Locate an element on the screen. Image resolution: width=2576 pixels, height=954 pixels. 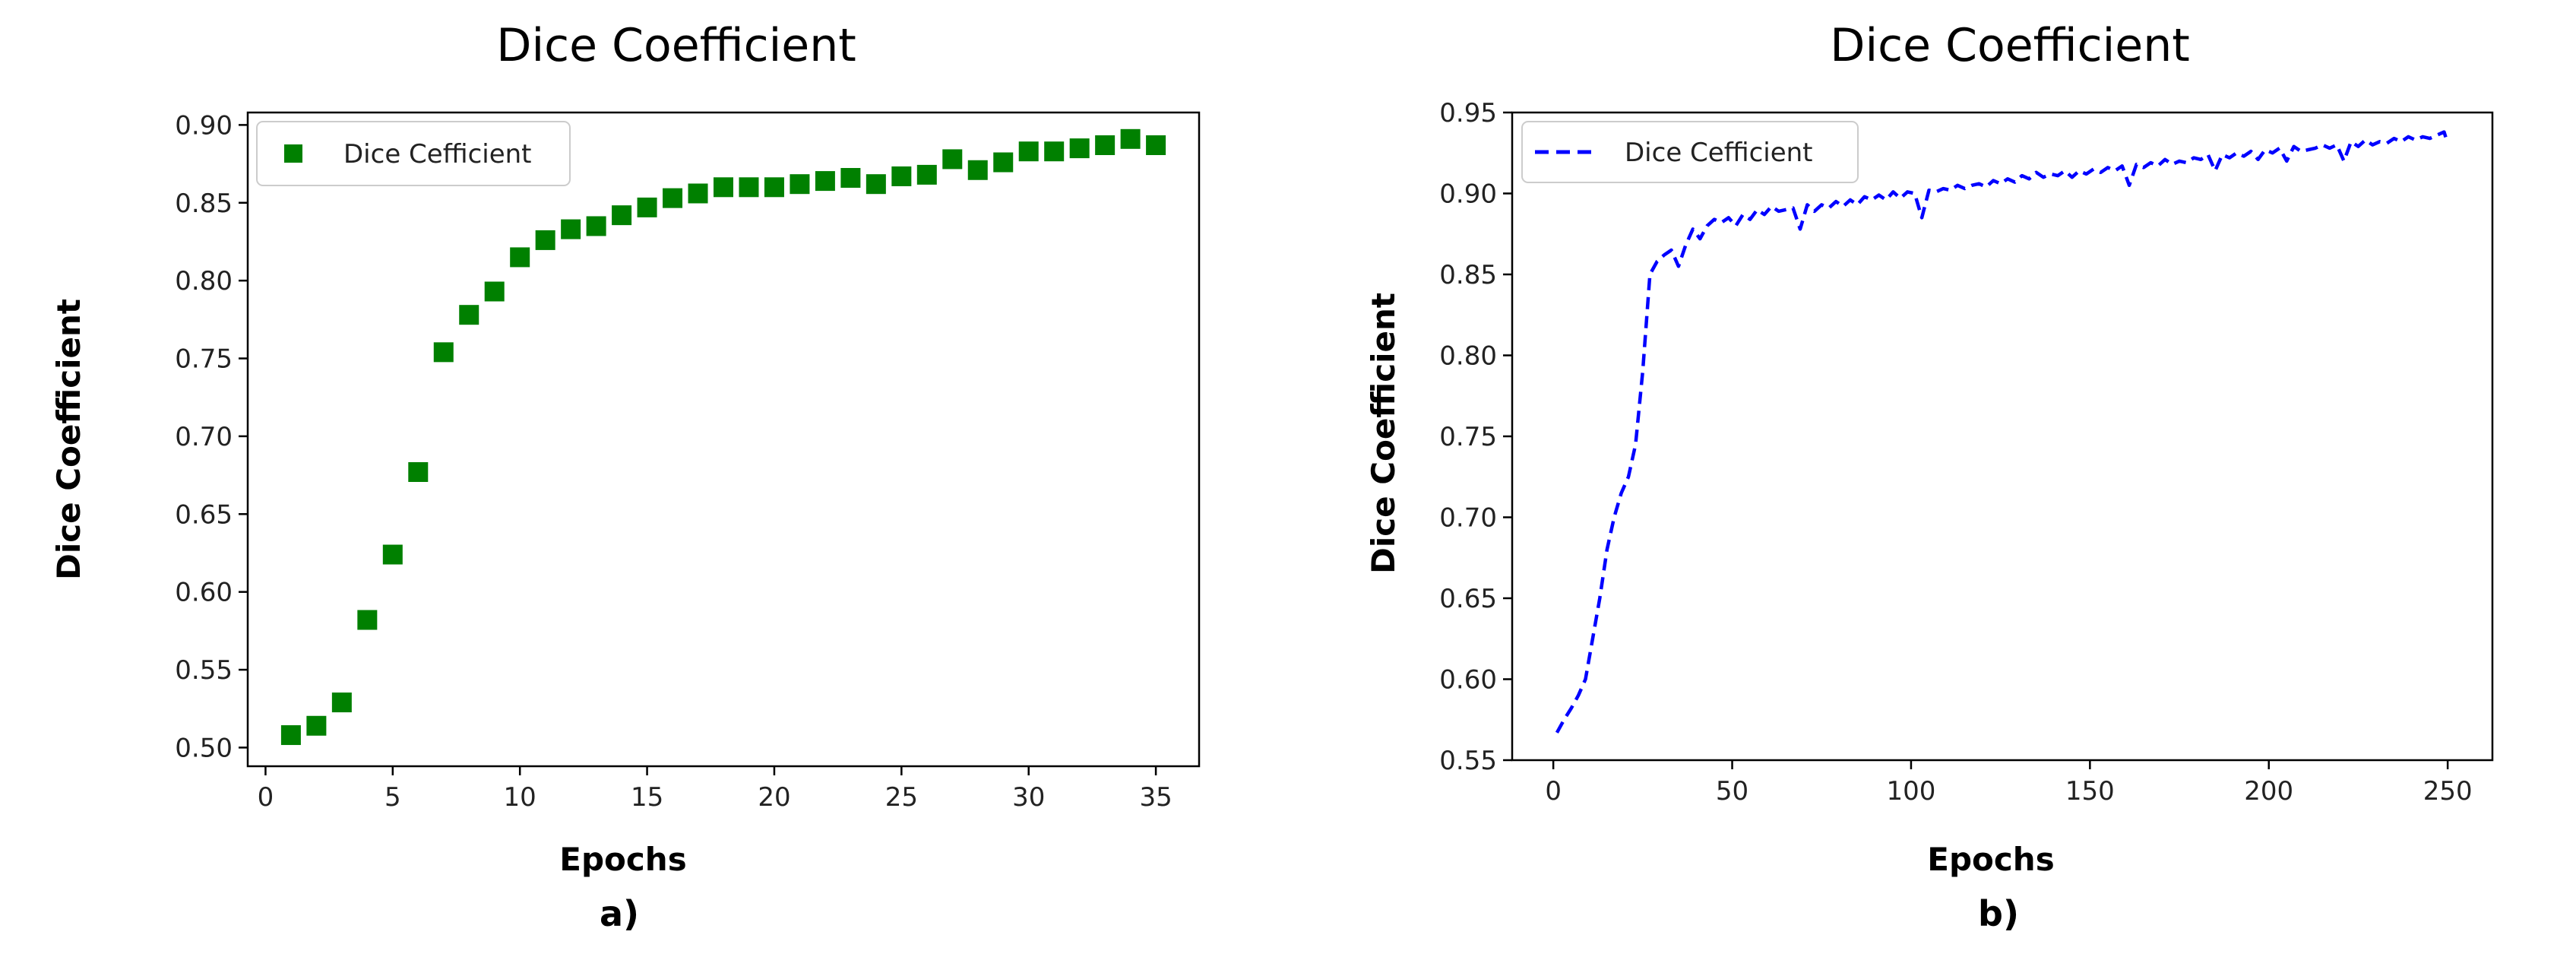
chart-a-x-tick-label: 0 is located at coordinates (266, 797).